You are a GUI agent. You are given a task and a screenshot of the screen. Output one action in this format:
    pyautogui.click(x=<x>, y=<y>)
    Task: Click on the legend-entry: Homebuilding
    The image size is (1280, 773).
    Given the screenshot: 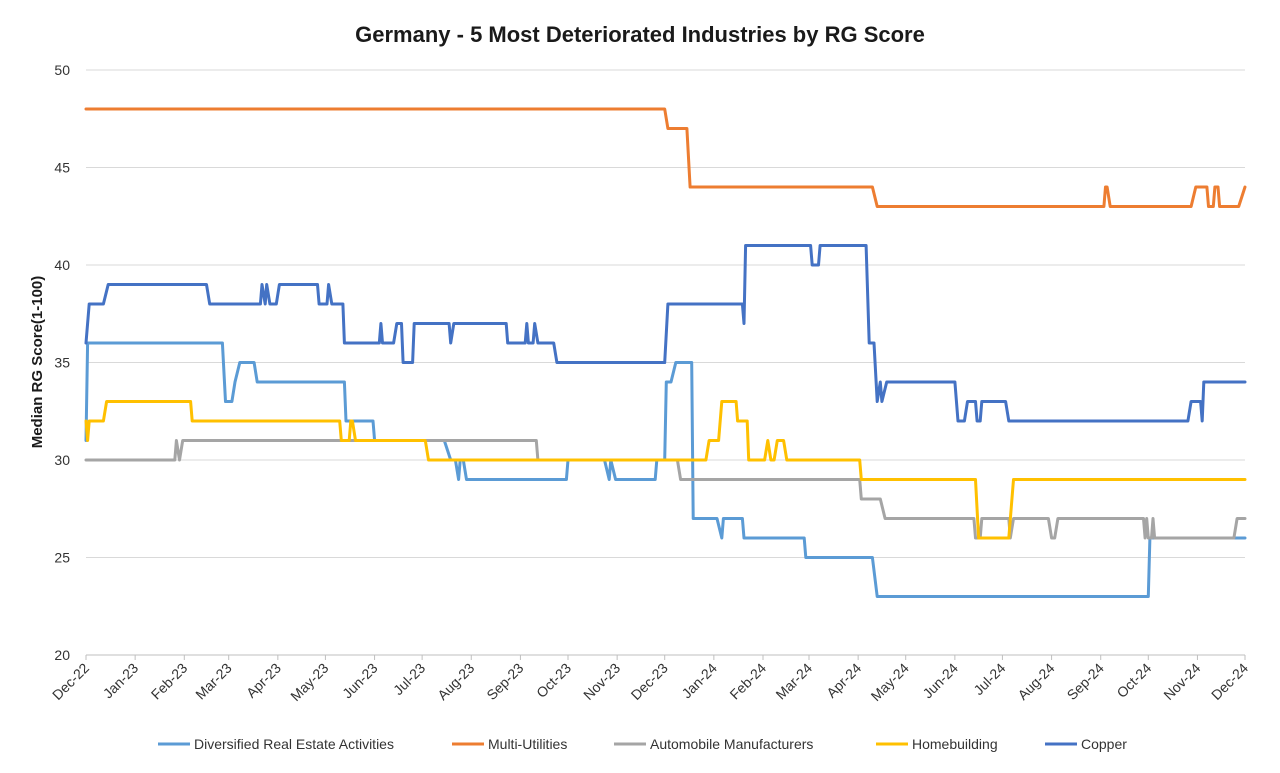 What is the action you would take?
    pyautogui.click(x=955, y=744)
    